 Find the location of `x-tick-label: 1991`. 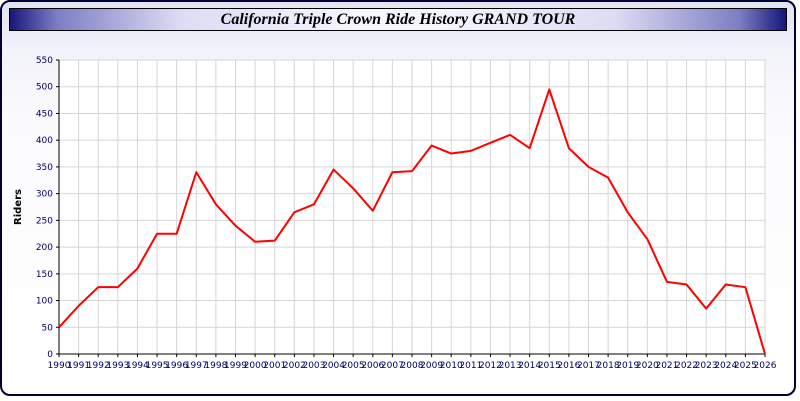

x-tick-label: 1991 is located at coordinates (78, 366).